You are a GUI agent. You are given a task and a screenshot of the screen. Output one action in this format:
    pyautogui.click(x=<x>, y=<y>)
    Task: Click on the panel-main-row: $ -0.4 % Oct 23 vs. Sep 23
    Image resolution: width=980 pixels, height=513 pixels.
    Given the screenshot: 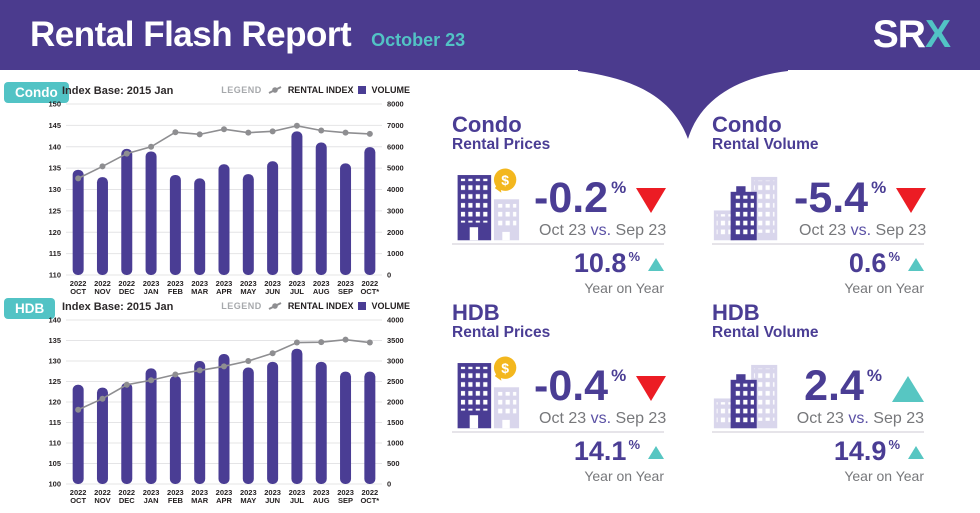 What is the action you would take?
    pyautogui.click(x=559, y=391)
    